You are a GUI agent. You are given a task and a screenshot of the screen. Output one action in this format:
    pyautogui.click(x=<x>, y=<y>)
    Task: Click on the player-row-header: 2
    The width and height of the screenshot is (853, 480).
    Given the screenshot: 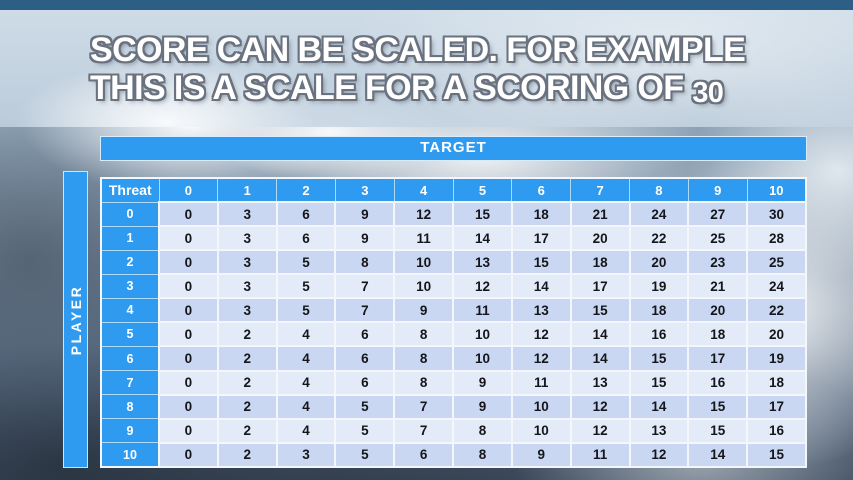 What is the action you would take?
    pyautogui.click(x=130, y=262)
    